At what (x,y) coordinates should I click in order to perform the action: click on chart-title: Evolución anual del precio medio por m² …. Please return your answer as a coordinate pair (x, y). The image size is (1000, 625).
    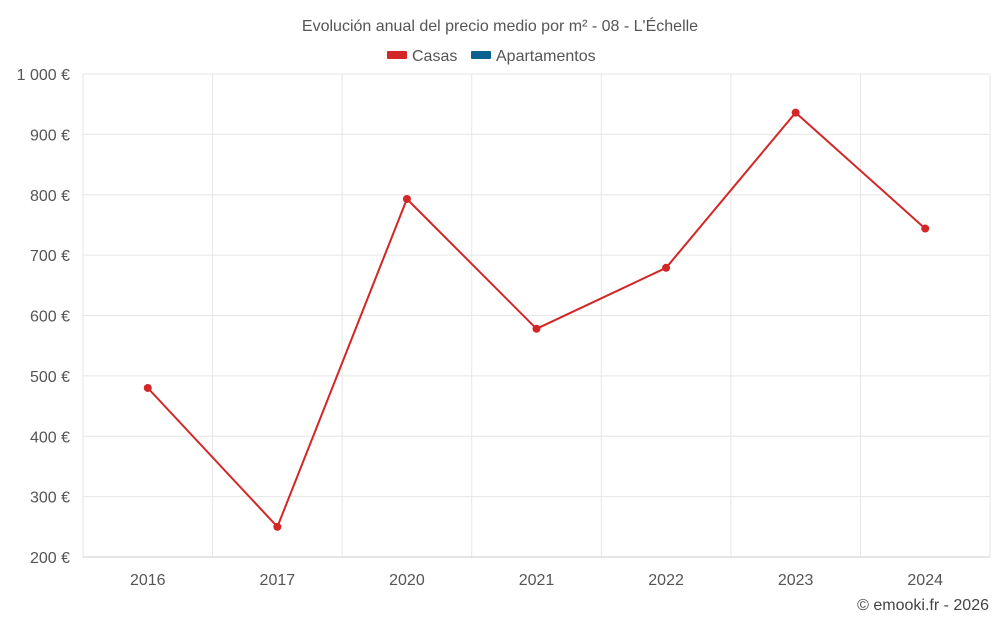
    Looking at the image, I should click on (500, 25).